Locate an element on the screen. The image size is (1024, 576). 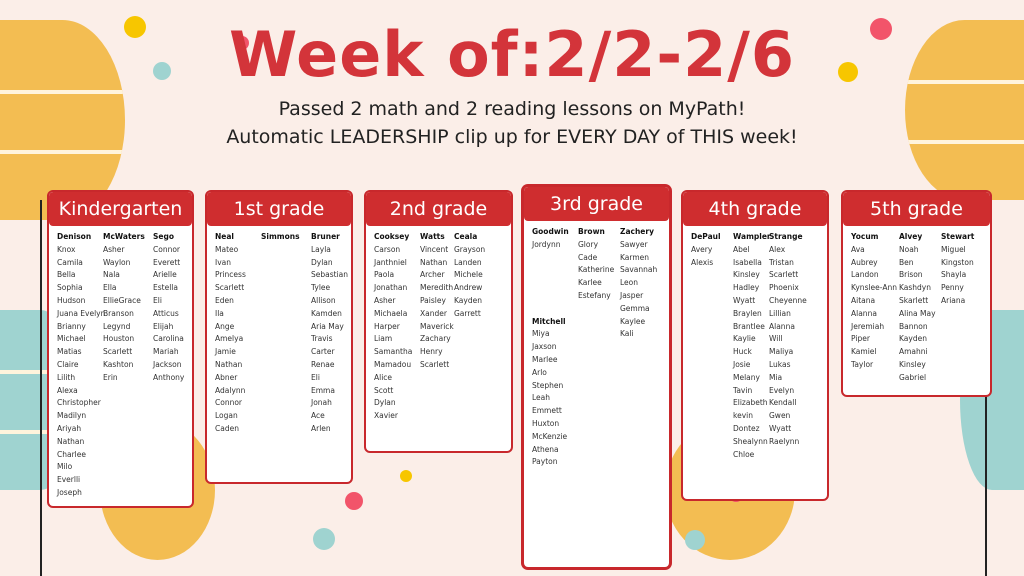
student-name: Brison is located at coordinates (911, 275).